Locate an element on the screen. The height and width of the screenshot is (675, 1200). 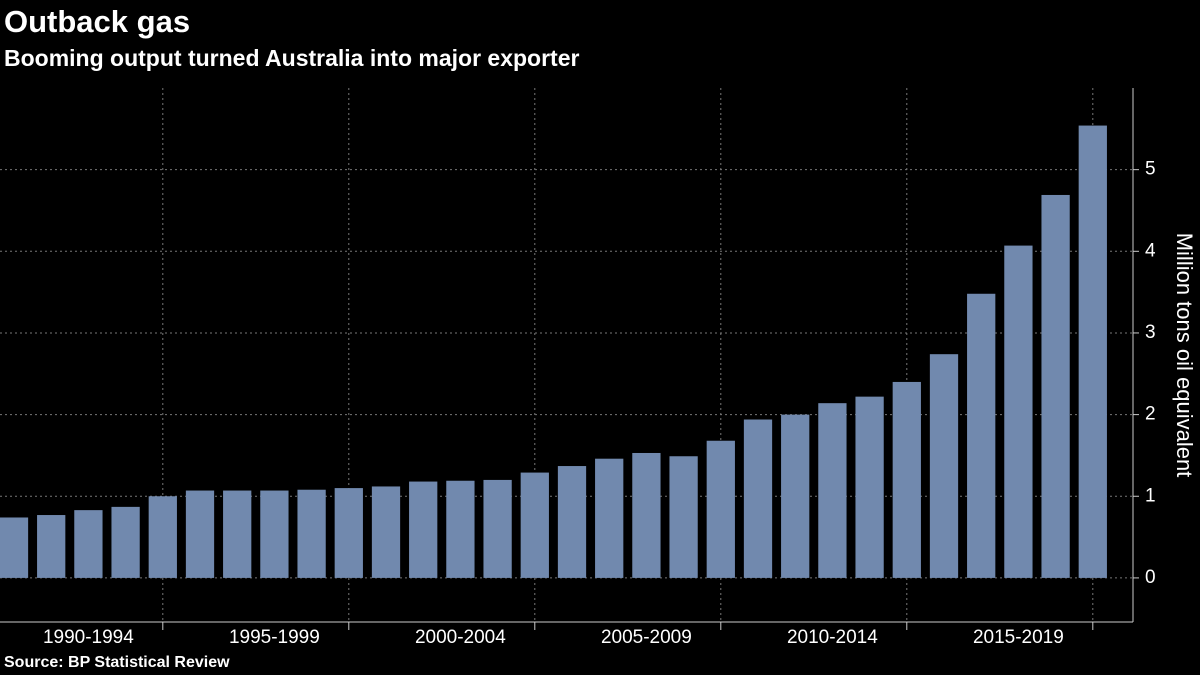
y-tick-label: 2 is located at coordinates (1150, 414).